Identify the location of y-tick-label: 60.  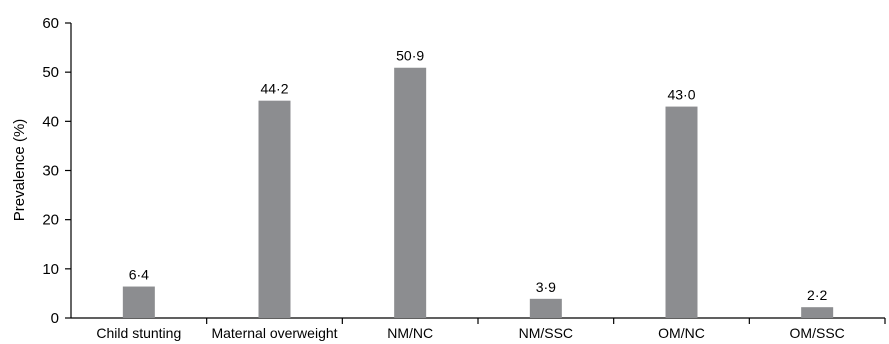
(50, 23).